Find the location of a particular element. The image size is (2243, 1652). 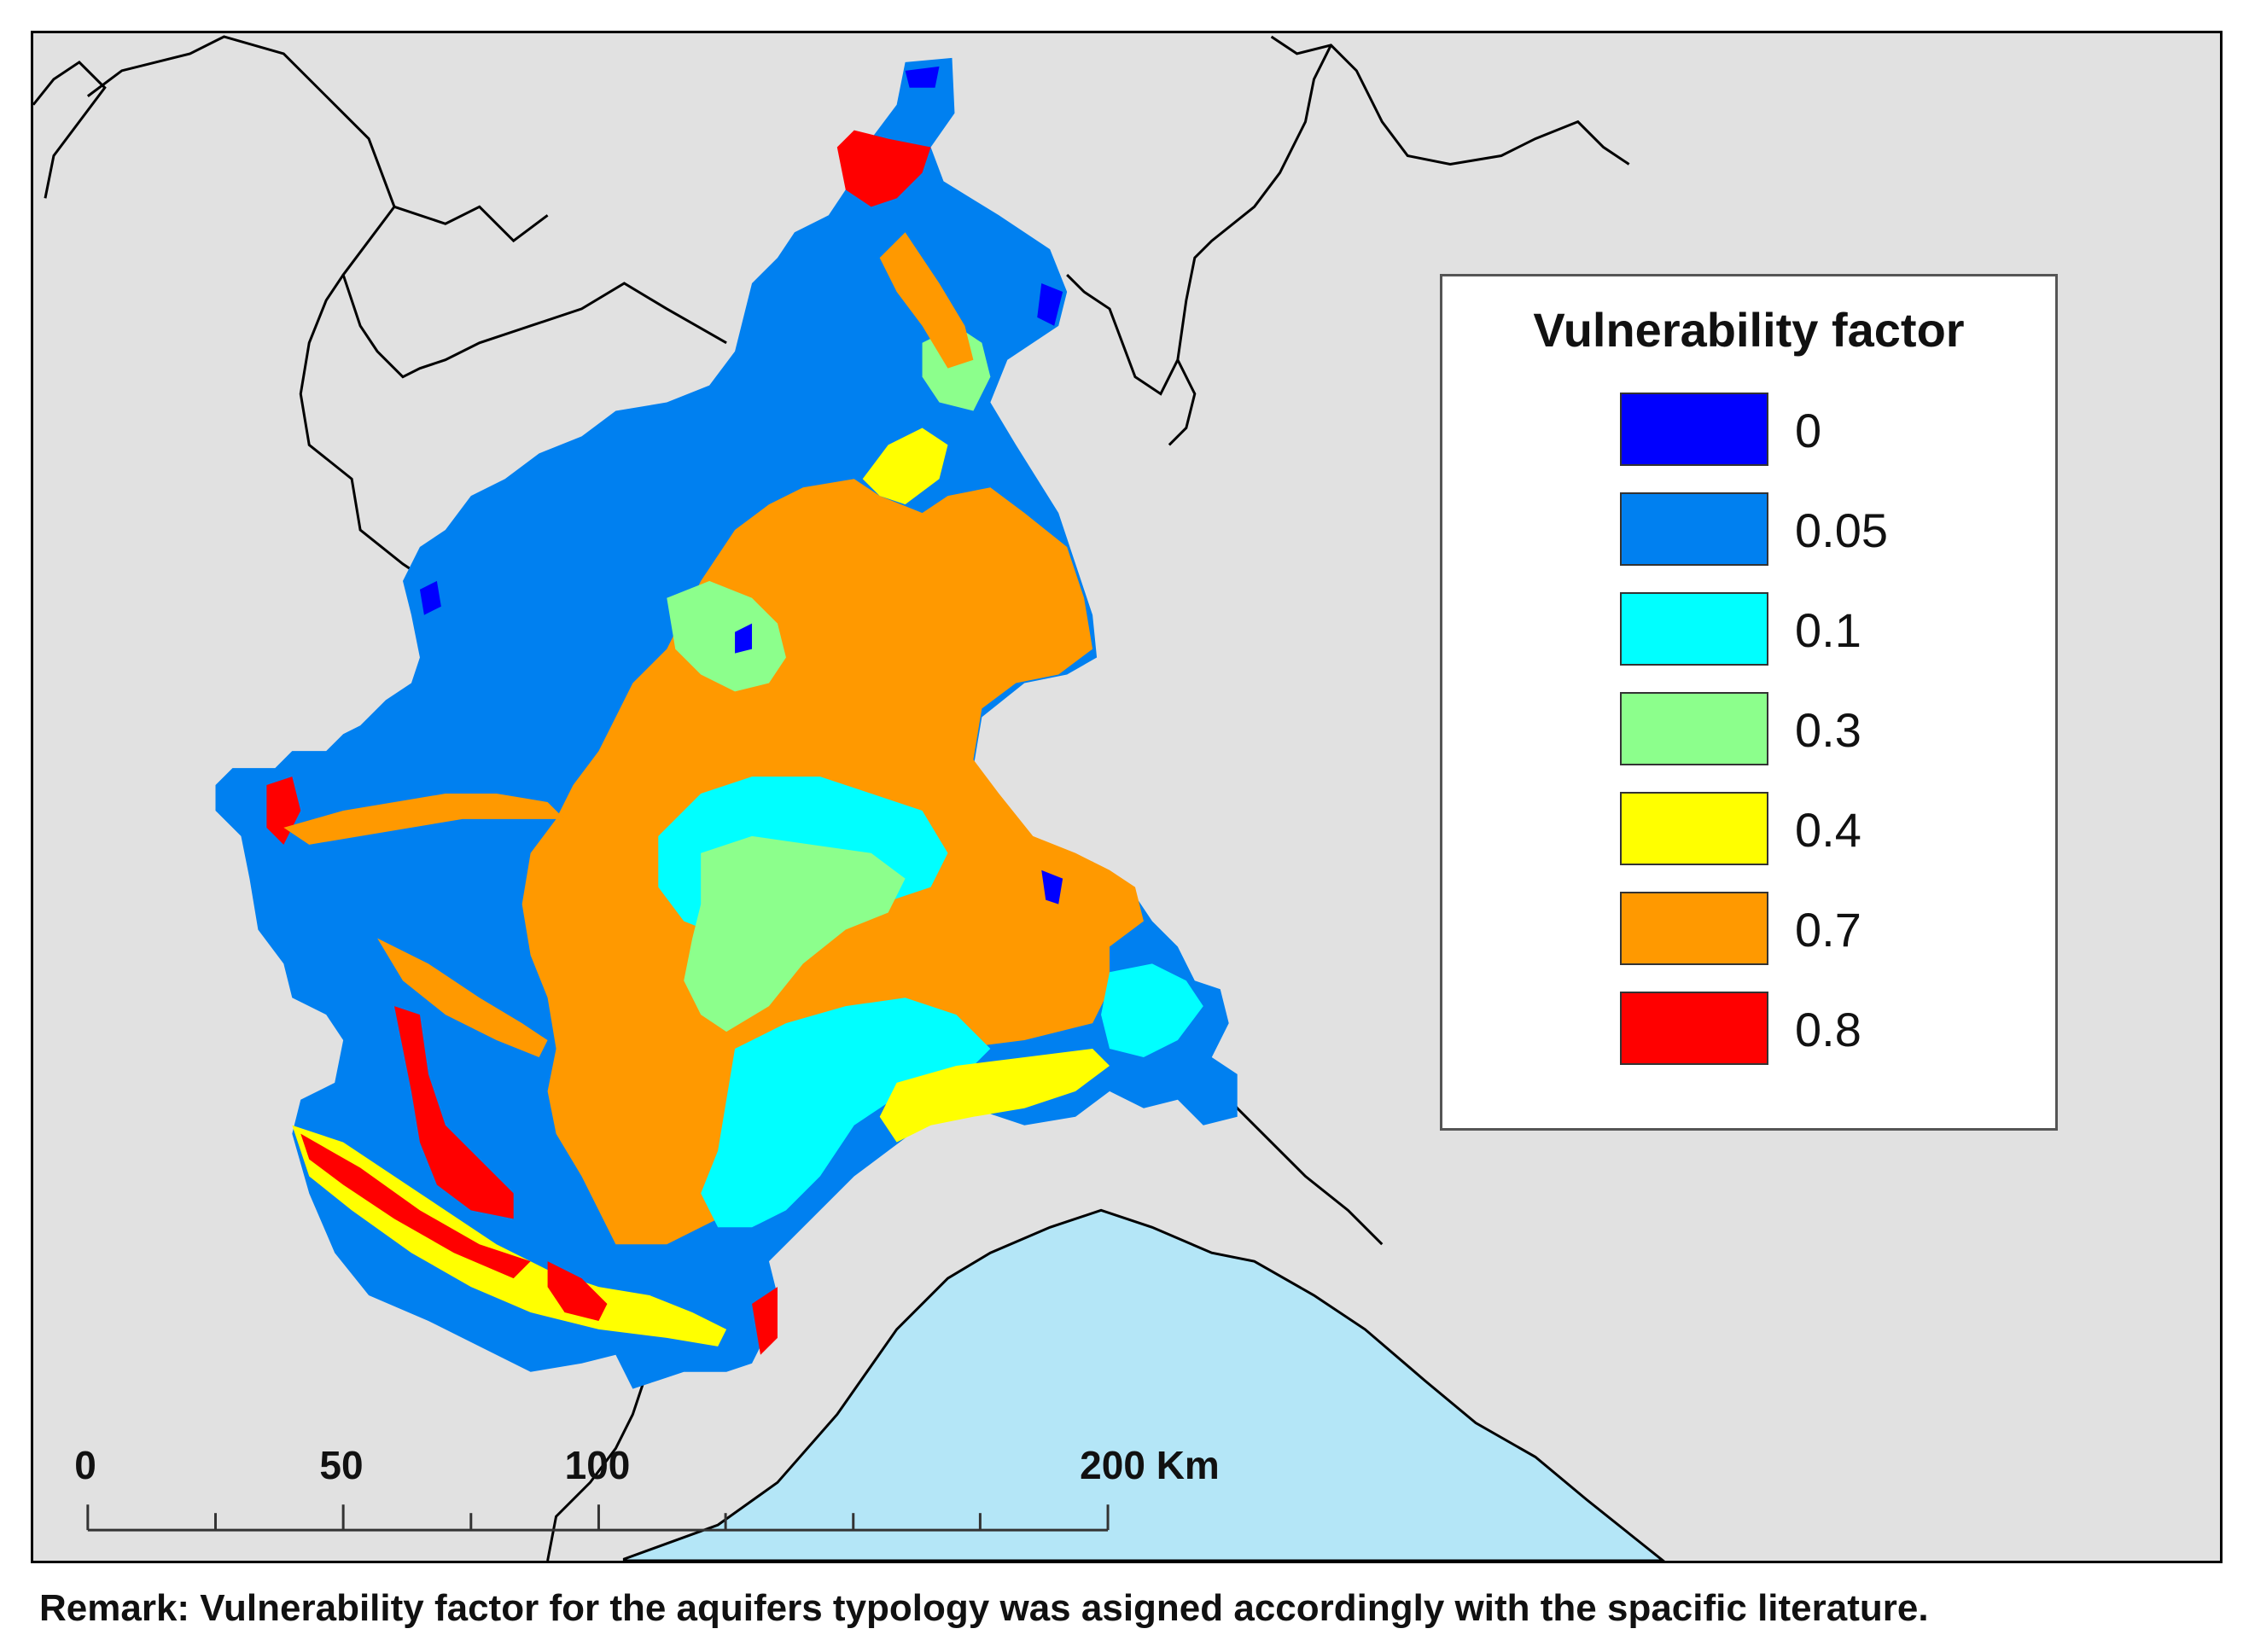

legend-item: 0.3 is located at coordinates (1825, 729).